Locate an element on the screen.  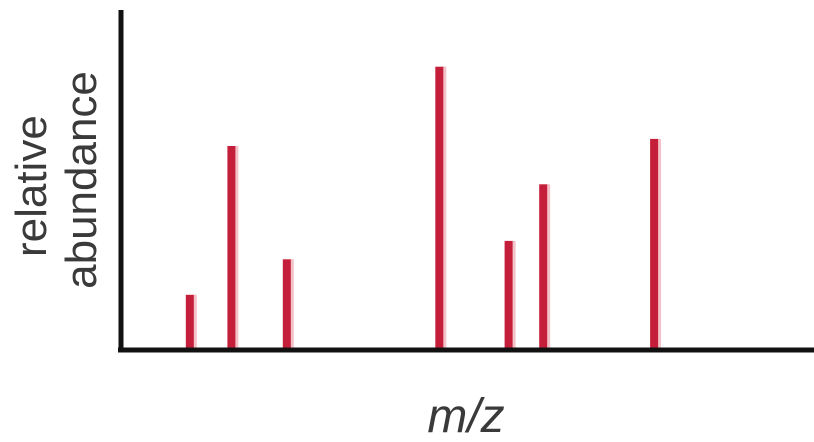
y-axis-label: relative abundance is located at coordinates (56, 180).